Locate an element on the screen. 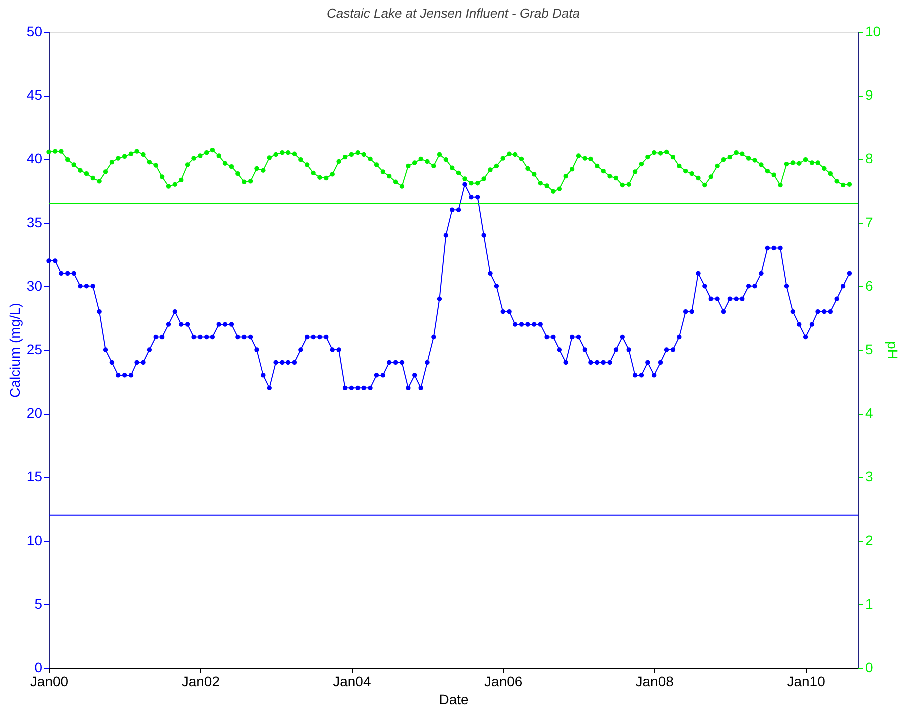  y-tick-label: 0 is located at coordinates (38, 668).